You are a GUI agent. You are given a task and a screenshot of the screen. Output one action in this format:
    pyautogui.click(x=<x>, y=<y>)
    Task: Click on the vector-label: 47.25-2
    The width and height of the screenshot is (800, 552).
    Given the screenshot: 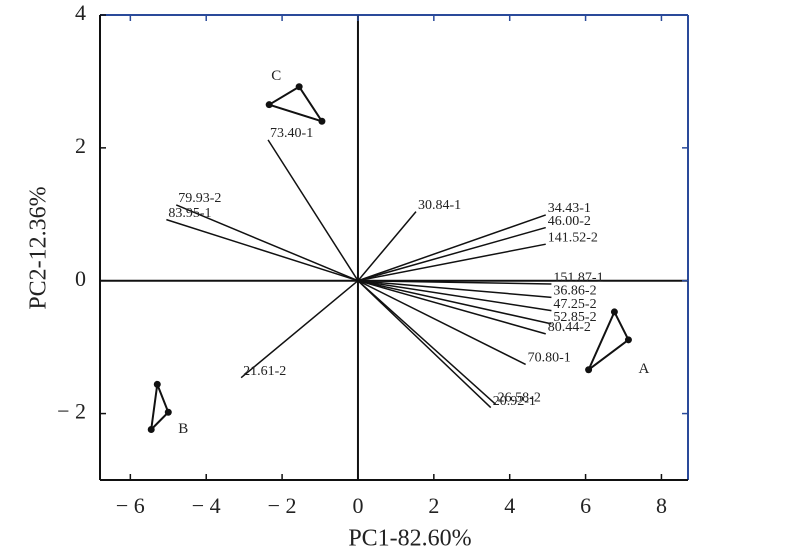 What is the action you would take?
    pyautogui.click(x=574, y=304)
    